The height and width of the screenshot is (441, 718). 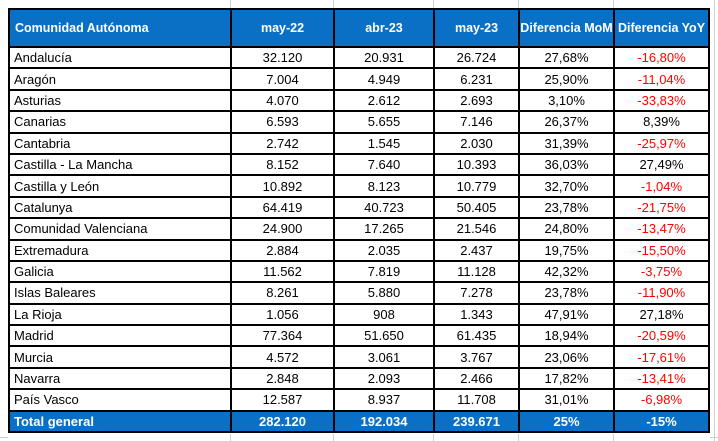 What do you see at coordinates (566, 314) in the screenshot?
I see `value-diferencia-mom: 47,91%` at bounding box center [566, 314].